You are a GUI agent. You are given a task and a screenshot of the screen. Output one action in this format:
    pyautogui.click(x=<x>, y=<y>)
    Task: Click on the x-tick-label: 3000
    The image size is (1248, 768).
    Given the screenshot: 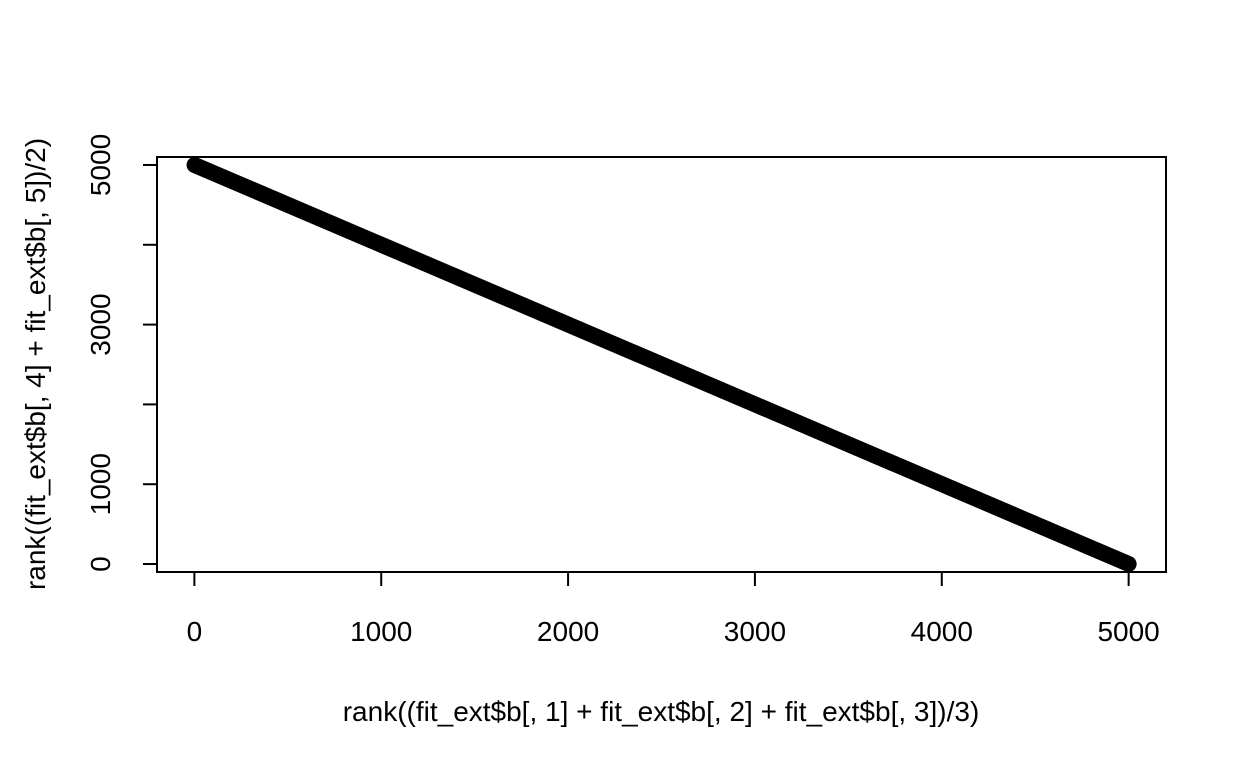 What is the action you would take?
    pyautogui.click(x=755, y=631)
    